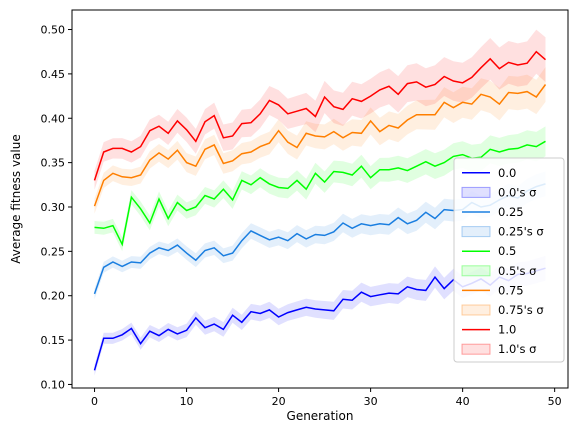 The image size is (576, 432). I want to click on y-tick-label: 0.40, so click(53, 118).